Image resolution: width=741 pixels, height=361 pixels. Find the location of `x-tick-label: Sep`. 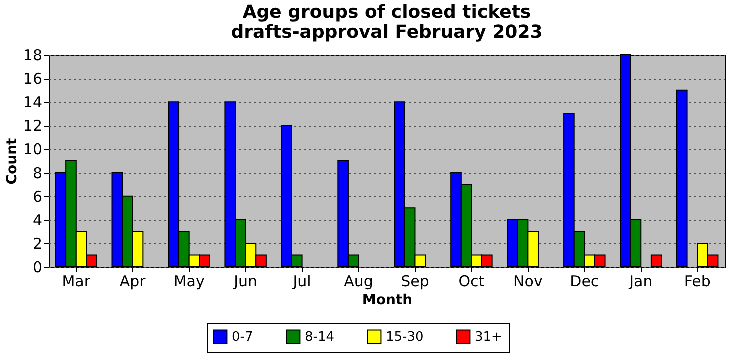

x-tick-label: Sep is located at coordinates (415, 281).